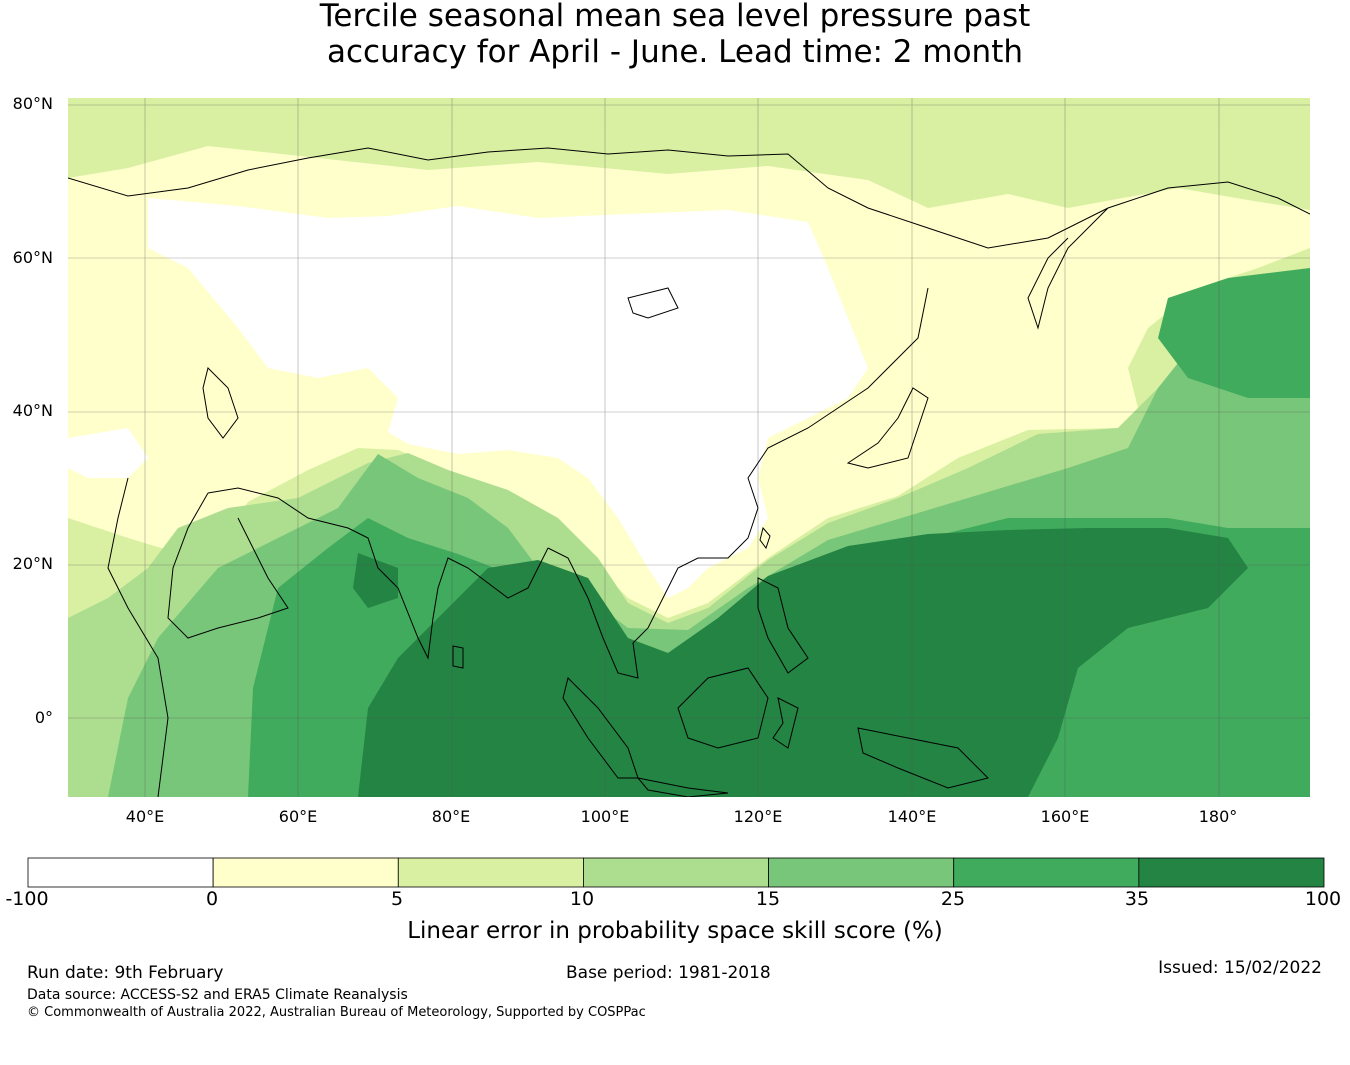 This screenshot has height=1065, width=1350. I want to click on coastline-lake-baikal, so click(653, 303).